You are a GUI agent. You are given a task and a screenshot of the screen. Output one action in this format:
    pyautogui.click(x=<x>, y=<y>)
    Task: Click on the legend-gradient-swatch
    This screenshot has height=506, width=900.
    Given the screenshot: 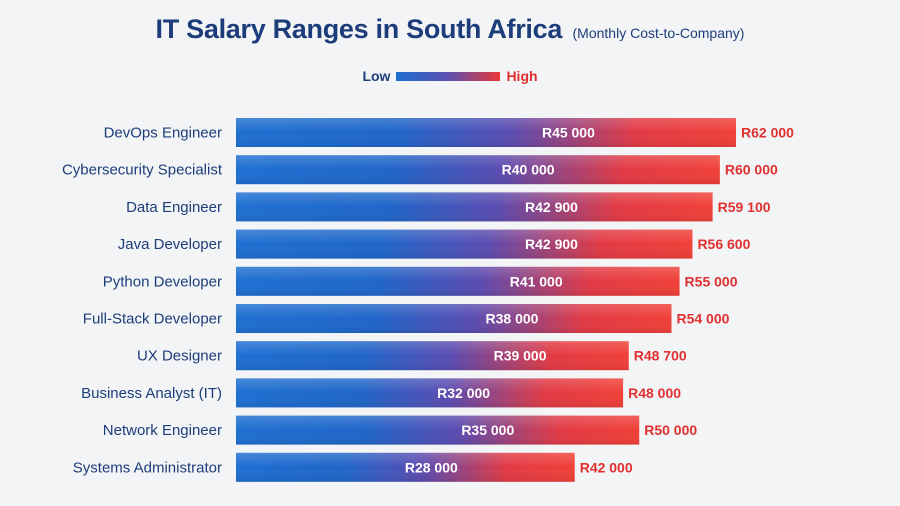 What is the action you would take?
    pyautogui.click(x=448, y=76)
    